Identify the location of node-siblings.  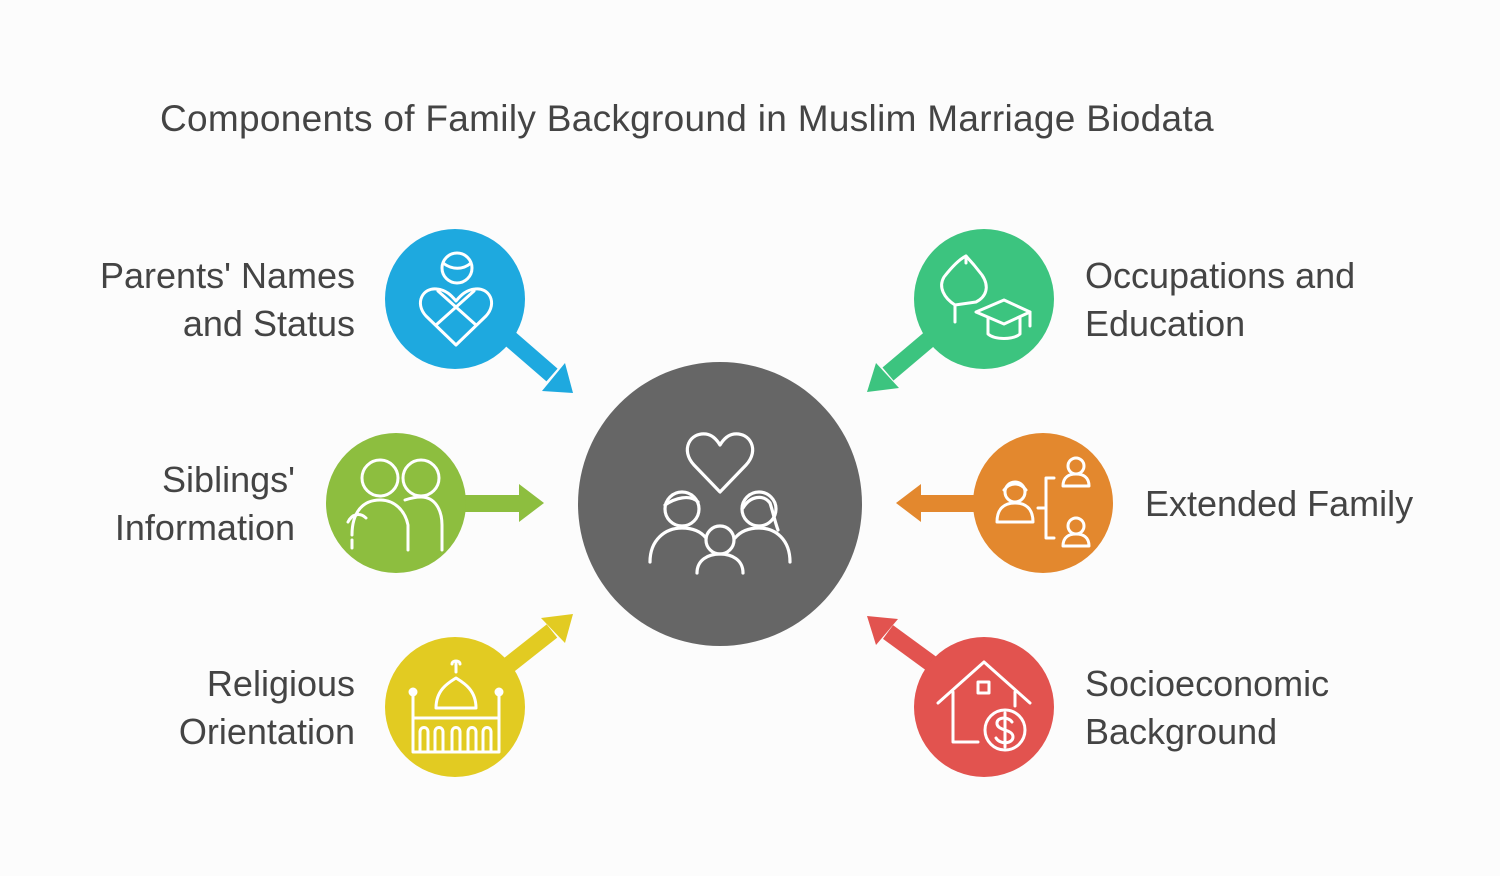
(396, 503).